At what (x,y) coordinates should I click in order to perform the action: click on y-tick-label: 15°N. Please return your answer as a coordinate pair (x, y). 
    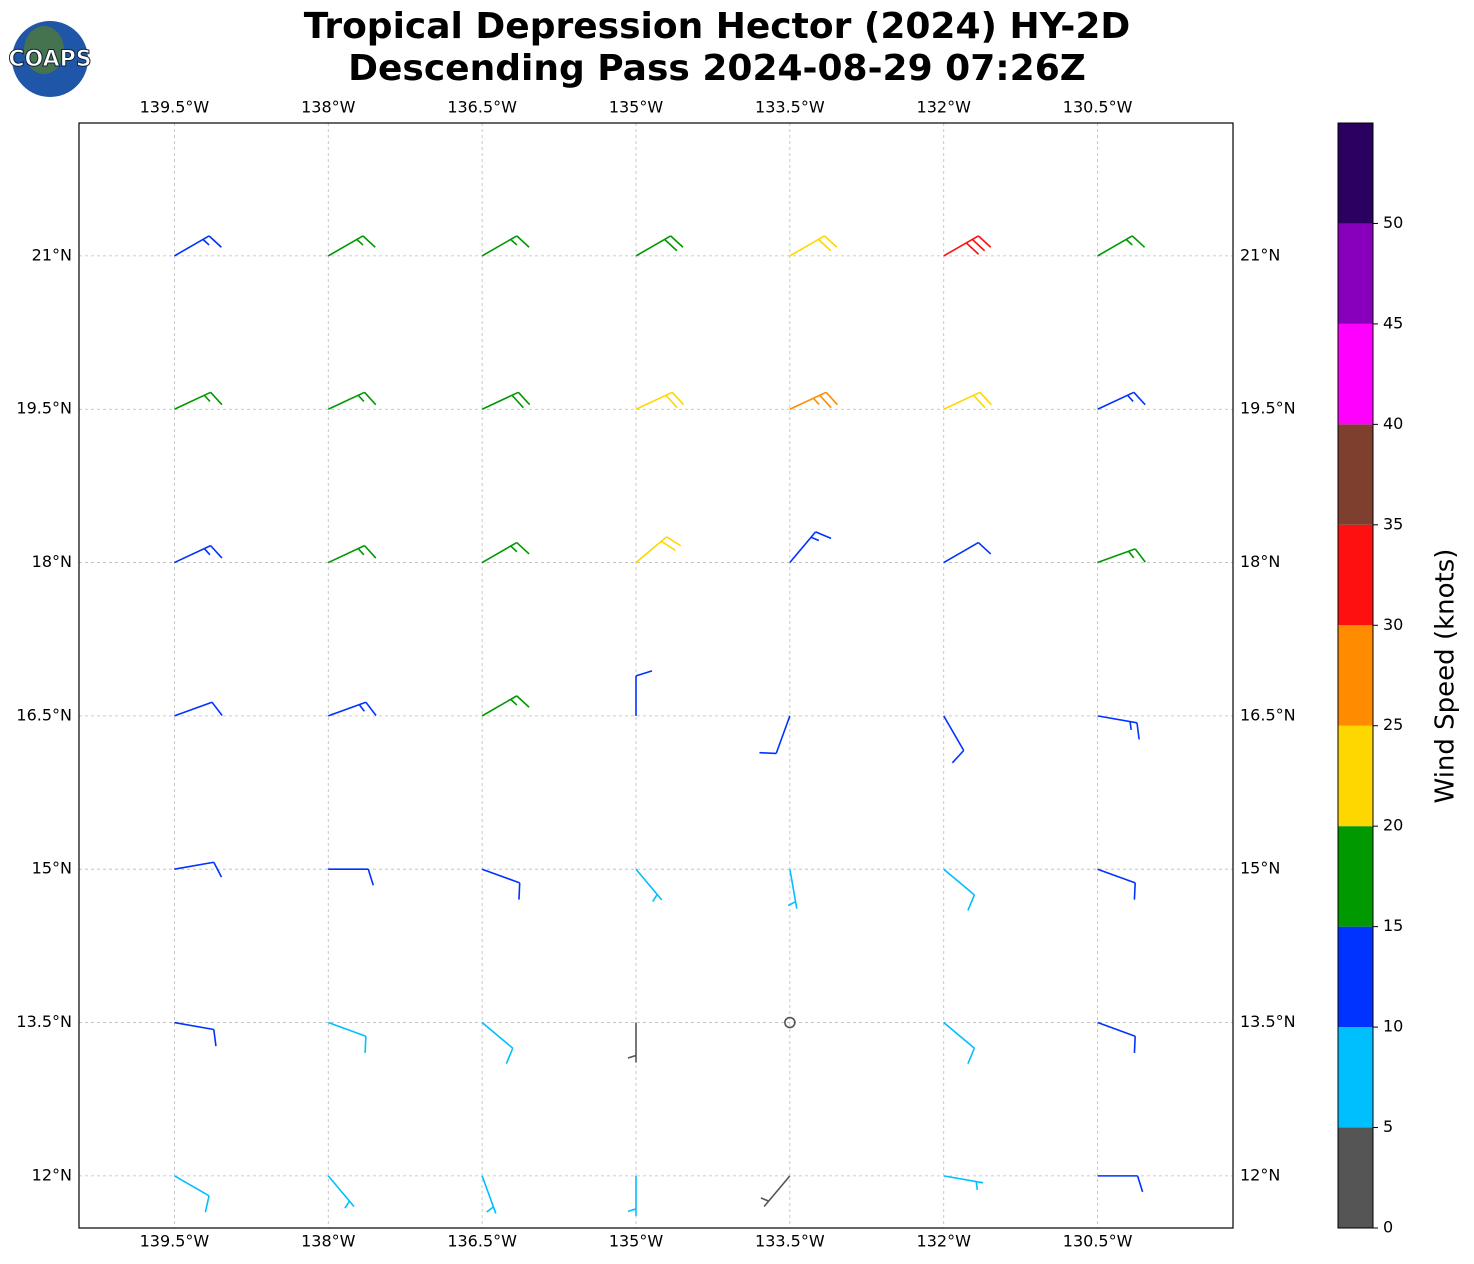
    Looking at the image, I should click on (1260, 868).